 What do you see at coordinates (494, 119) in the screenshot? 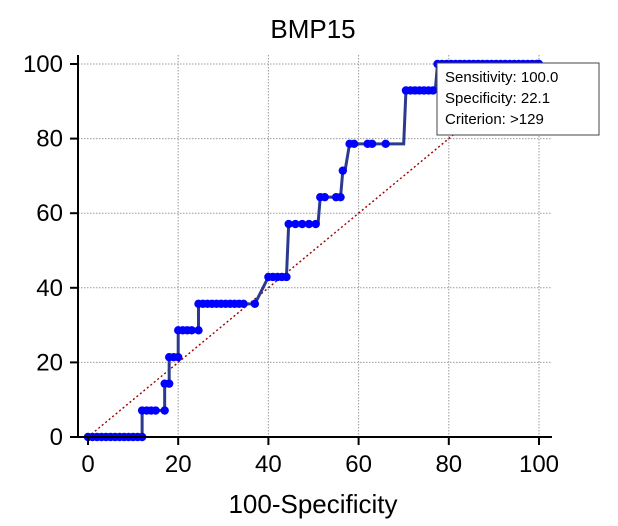
I see `tooltip-criterion: Criterion: >129` at bounding box center [494, 119].